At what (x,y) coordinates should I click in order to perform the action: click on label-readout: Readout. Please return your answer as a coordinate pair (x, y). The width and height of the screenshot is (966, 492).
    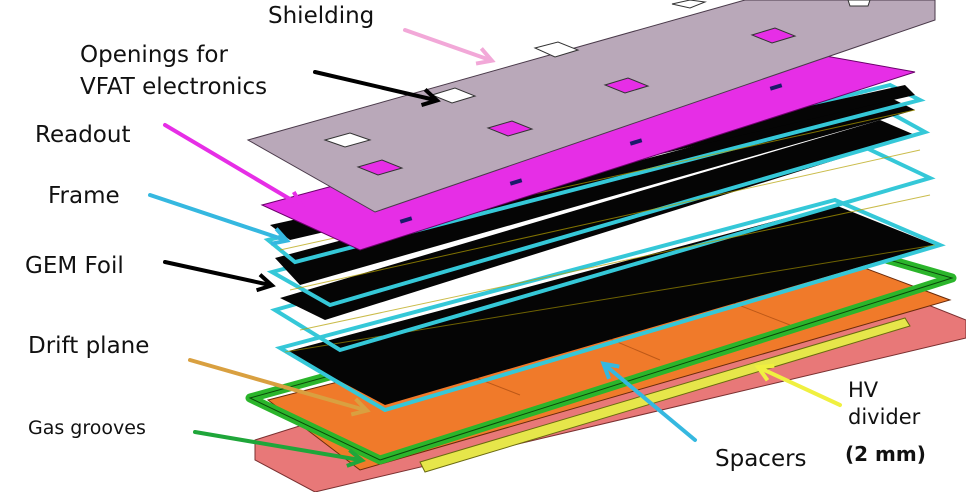
    Looking at the image, I should click on (83, 135).